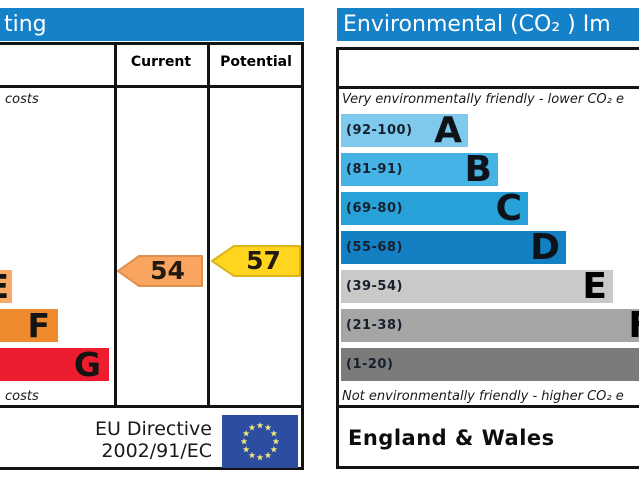 The width and height of the screenshot is (639, 480). Describe the element at coordinates (370, 364) in the screenshot. I see `band-range-label: (1-20)` at that location.